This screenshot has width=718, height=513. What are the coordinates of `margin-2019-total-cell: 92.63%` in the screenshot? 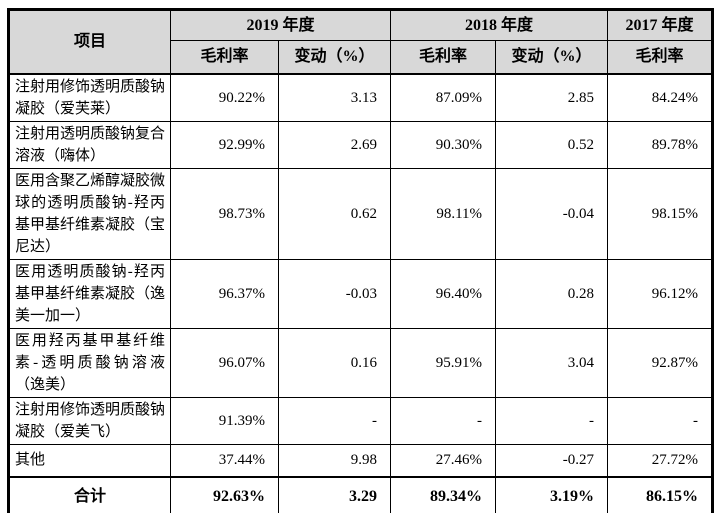 It's located at (224, 494).